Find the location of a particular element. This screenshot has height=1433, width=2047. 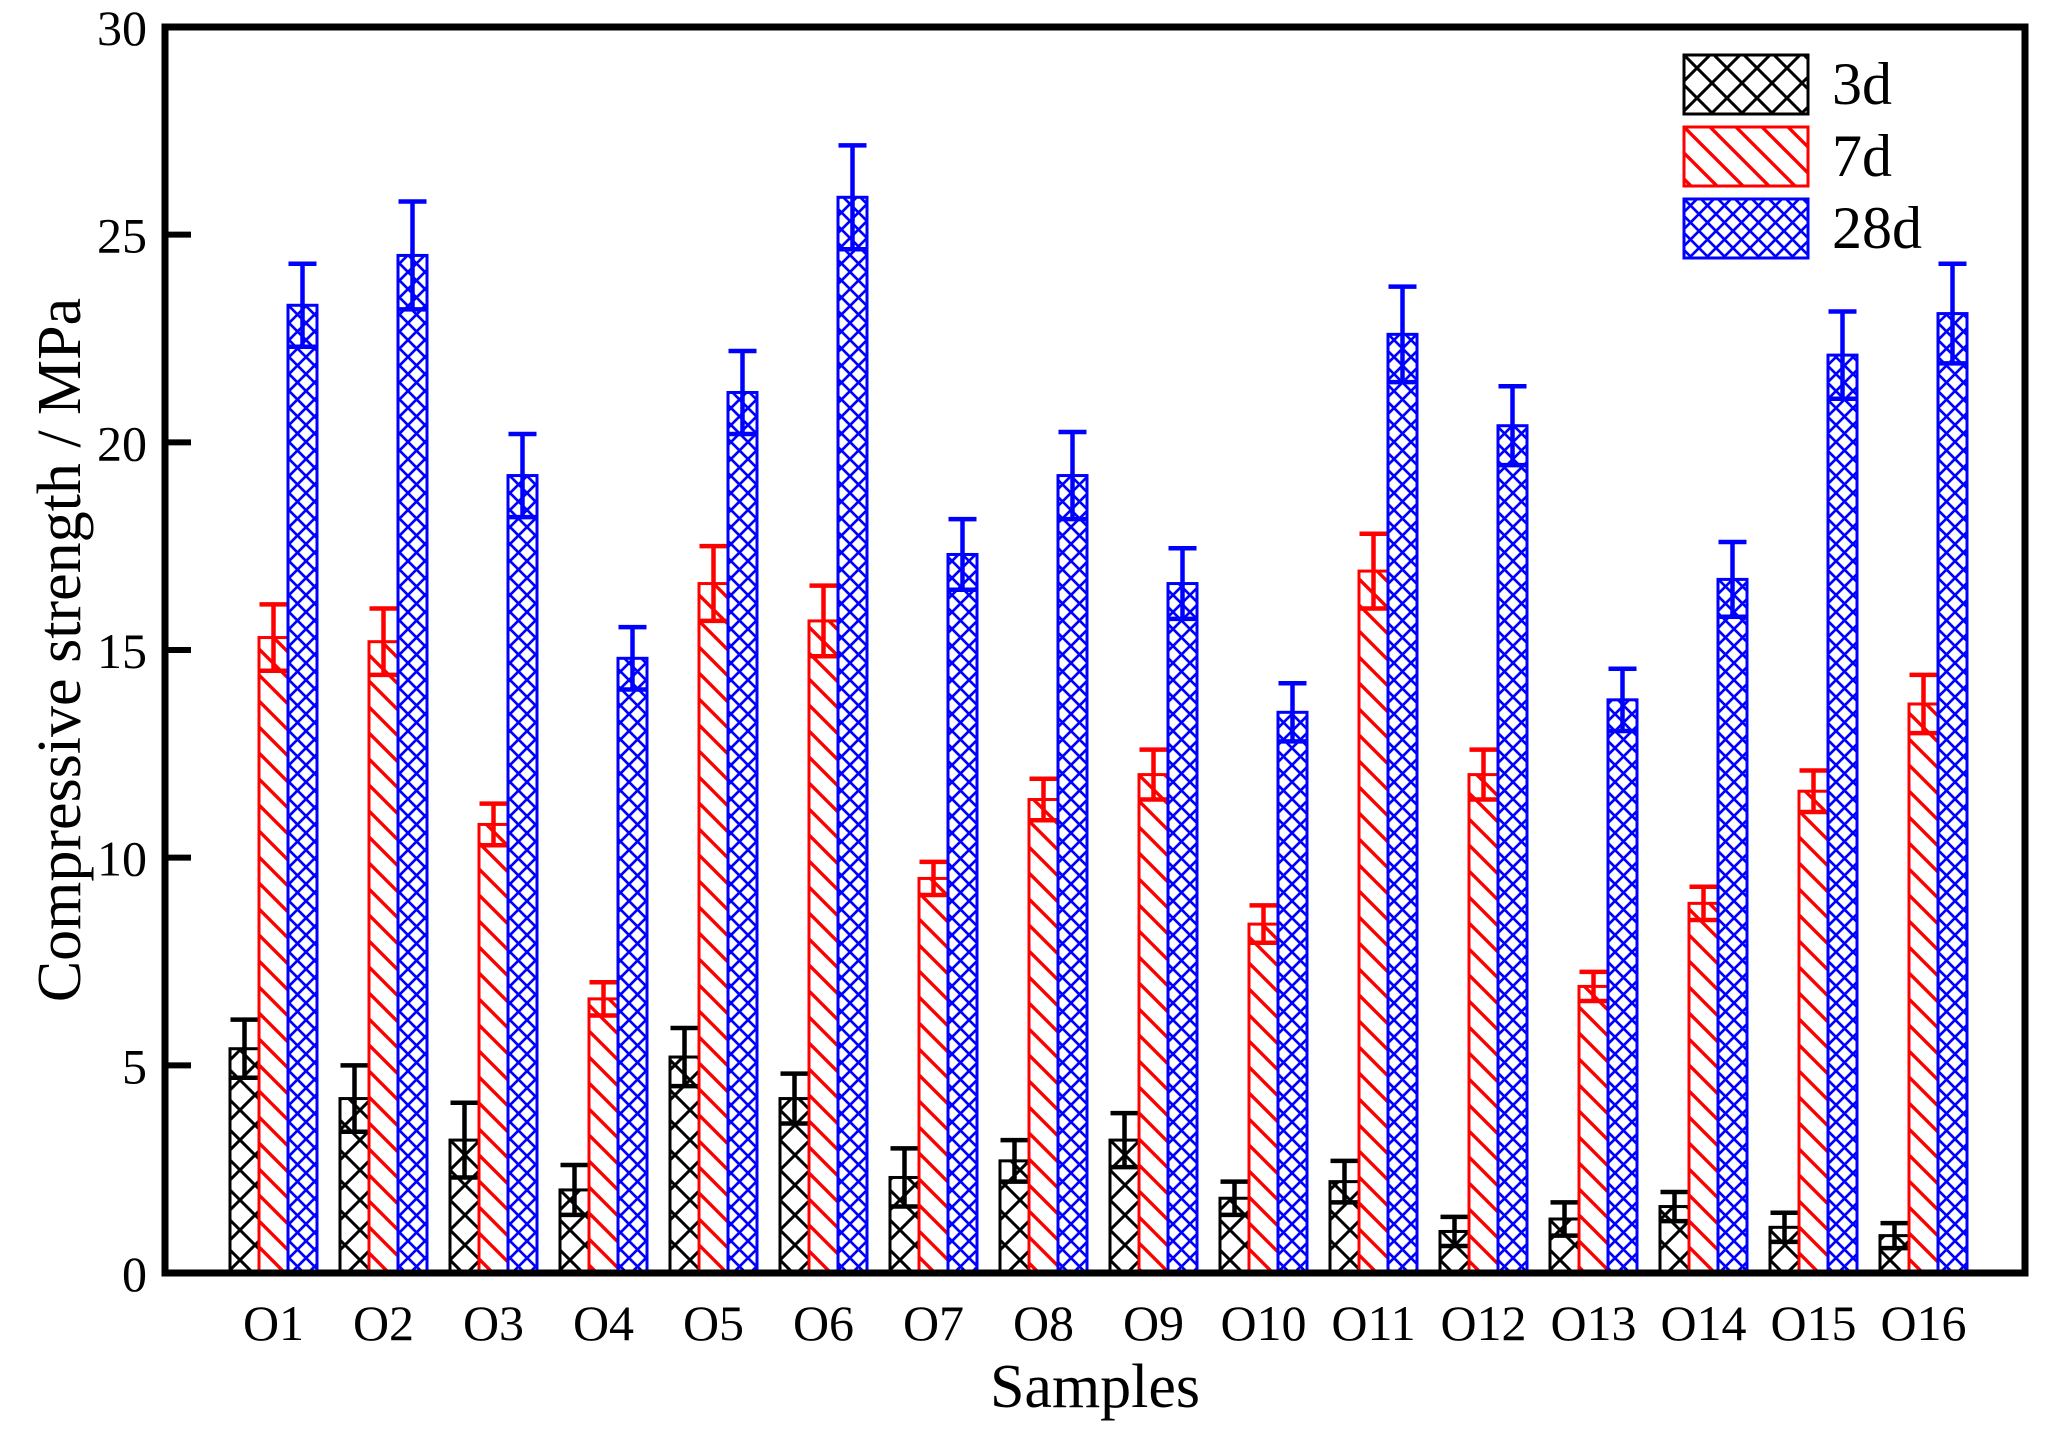

bar-O16-7d is located at coordinates (1923, 988).